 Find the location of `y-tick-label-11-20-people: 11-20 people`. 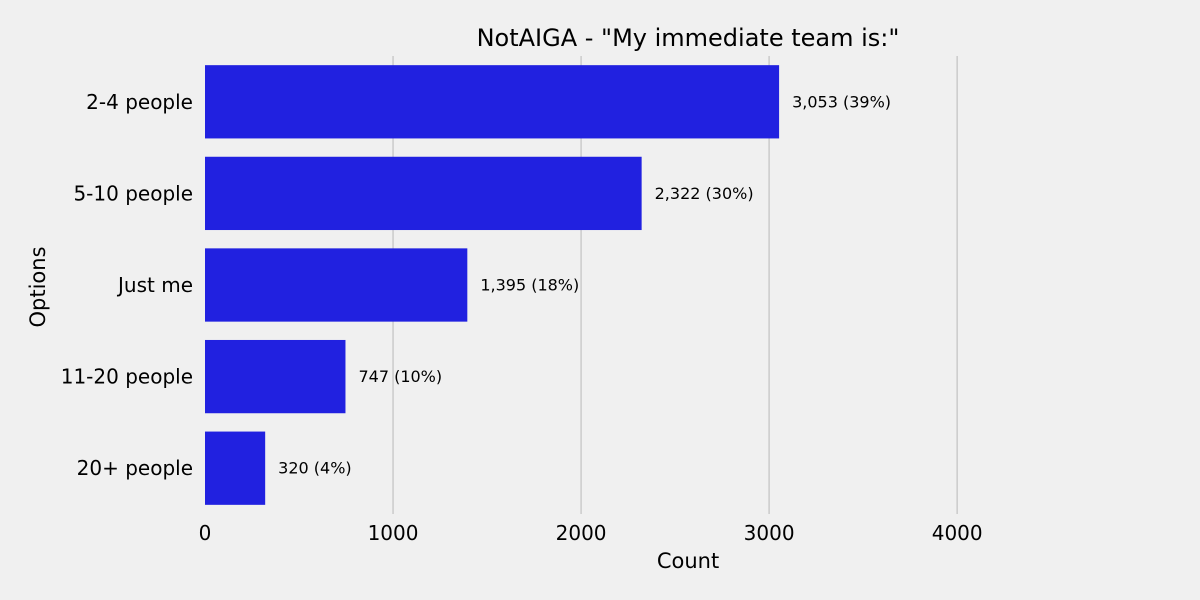

y-tick-label-11-20-people: 11-20 people is located at coordinates (127, 377).